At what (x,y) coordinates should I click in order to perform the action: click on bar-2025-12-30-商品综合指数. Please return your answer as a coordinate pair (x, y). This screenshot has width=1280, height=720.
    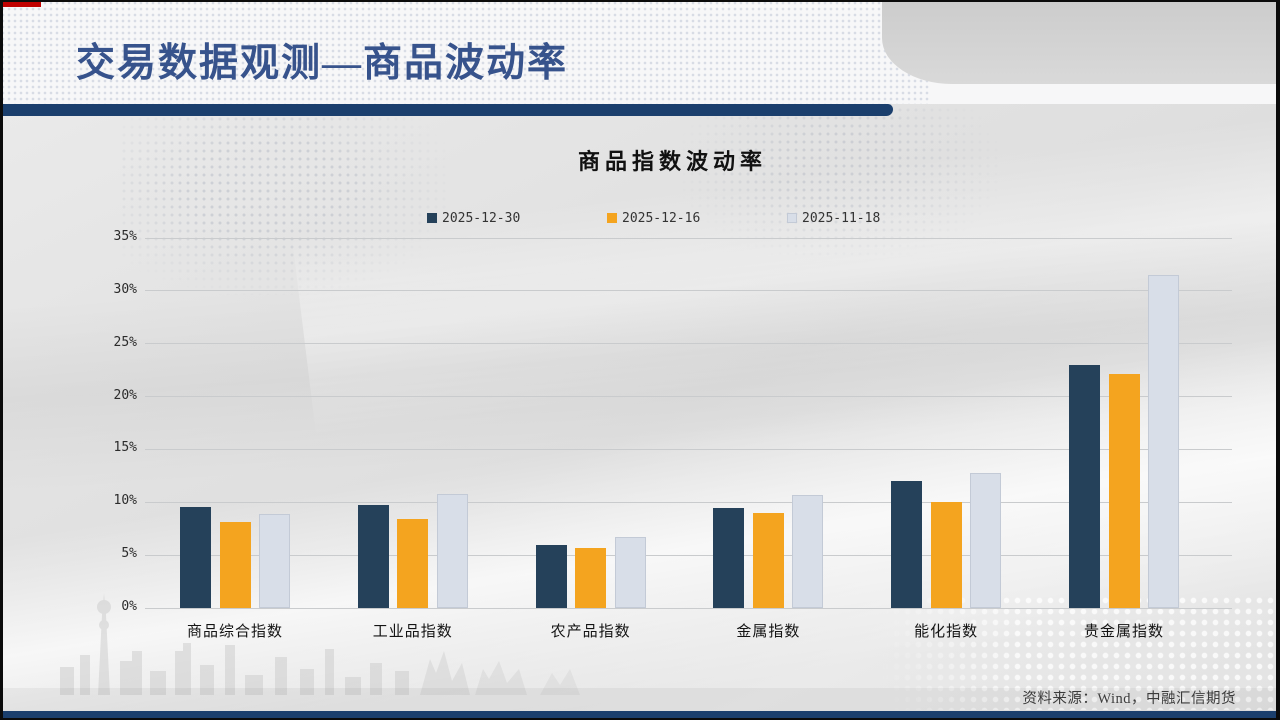
    Looking at the image, I should click on (195, 557).